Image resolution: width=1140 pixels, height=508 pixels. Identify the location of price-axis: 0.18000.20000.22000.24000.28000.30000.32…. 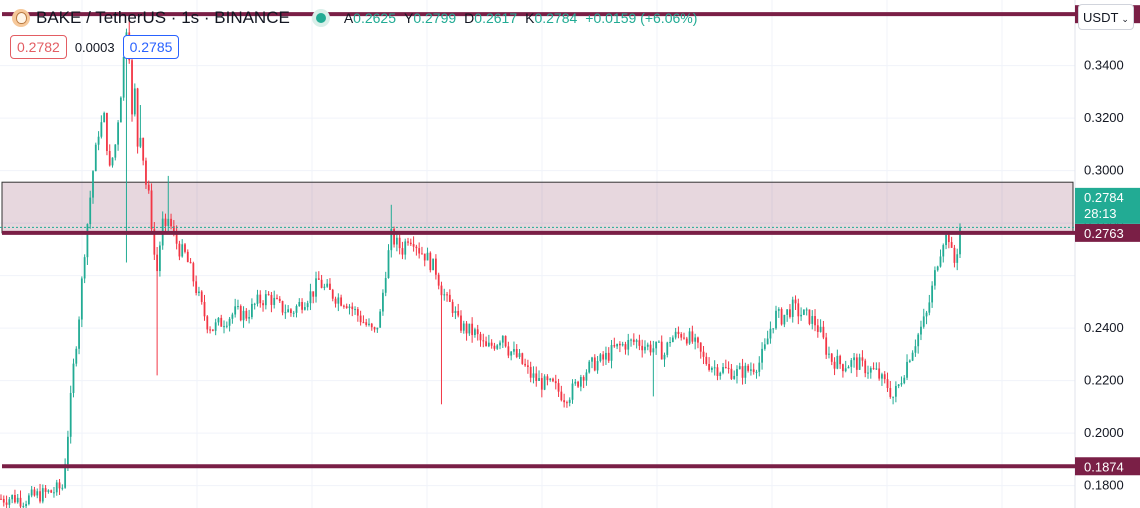
(1107, 249).